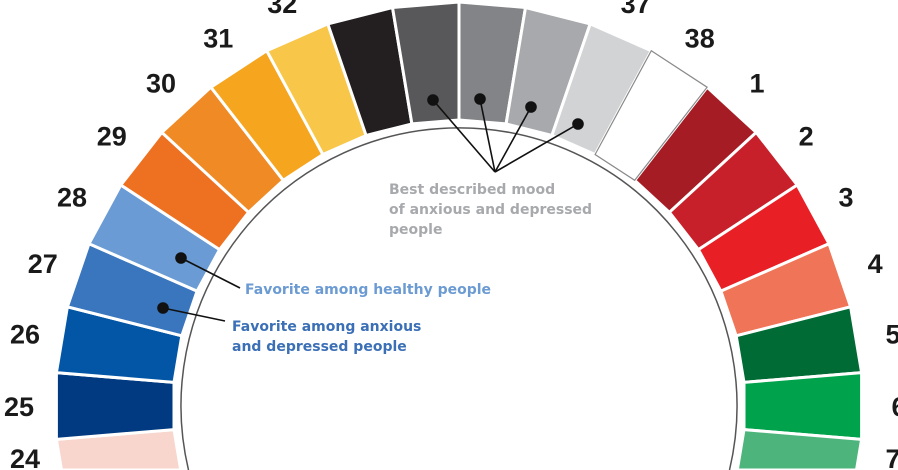  Describe the element at coordinates (210, 273) in the screenshot. I see `healthy-leader-line` at that location.